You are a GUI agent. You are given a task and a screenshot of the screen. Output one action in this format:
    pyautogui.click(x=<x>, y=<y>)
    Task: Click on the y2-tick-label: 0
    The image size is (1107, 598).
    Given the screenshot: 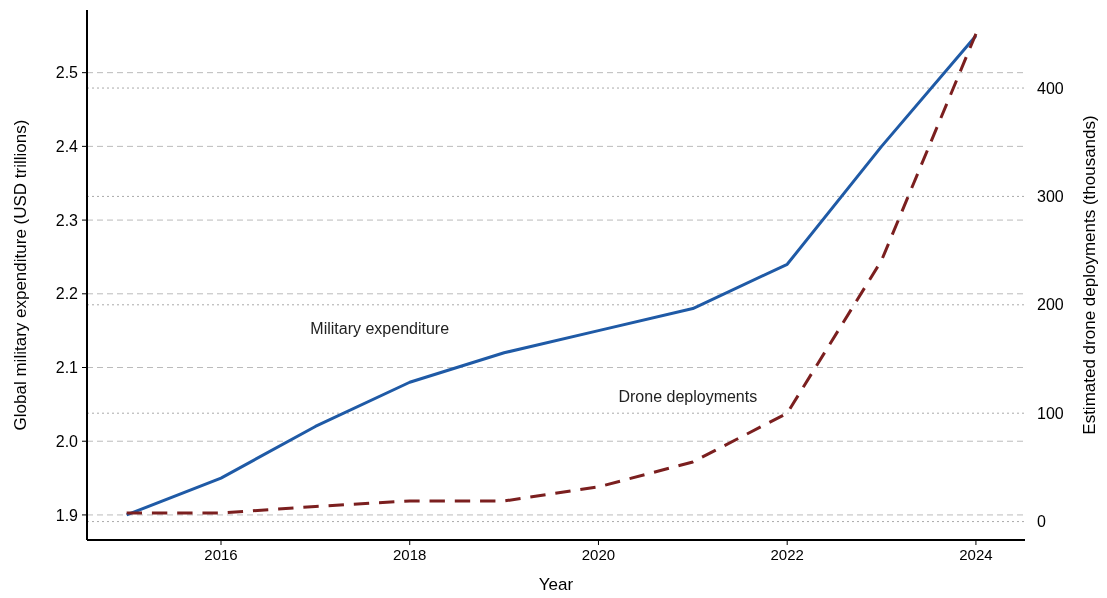 What is the action you would take?
    pyautogui.click(x=1041, y=522)
    